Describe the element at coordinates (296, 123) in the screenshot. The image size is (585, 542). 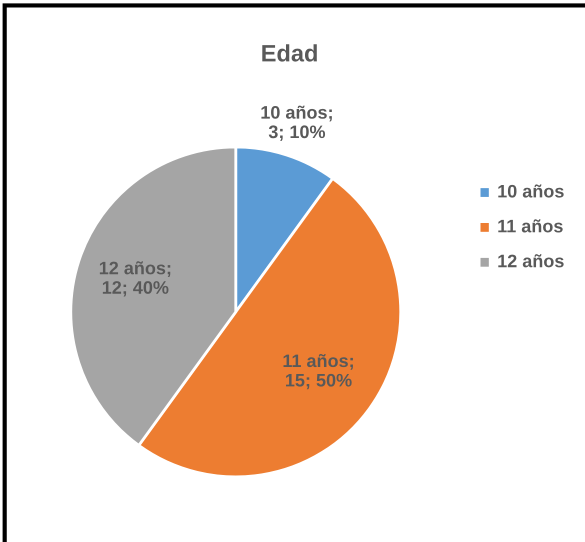
I see `data-label: 10 años; 3; 10%` at that location.